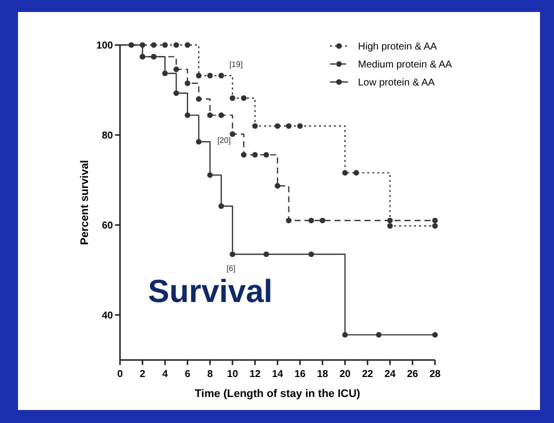 The image size is (554, 423). What do you see at coordinates (143, 374) in the screenshot?
I see `x-tick-label: 2` at bounding box center [143, 374].